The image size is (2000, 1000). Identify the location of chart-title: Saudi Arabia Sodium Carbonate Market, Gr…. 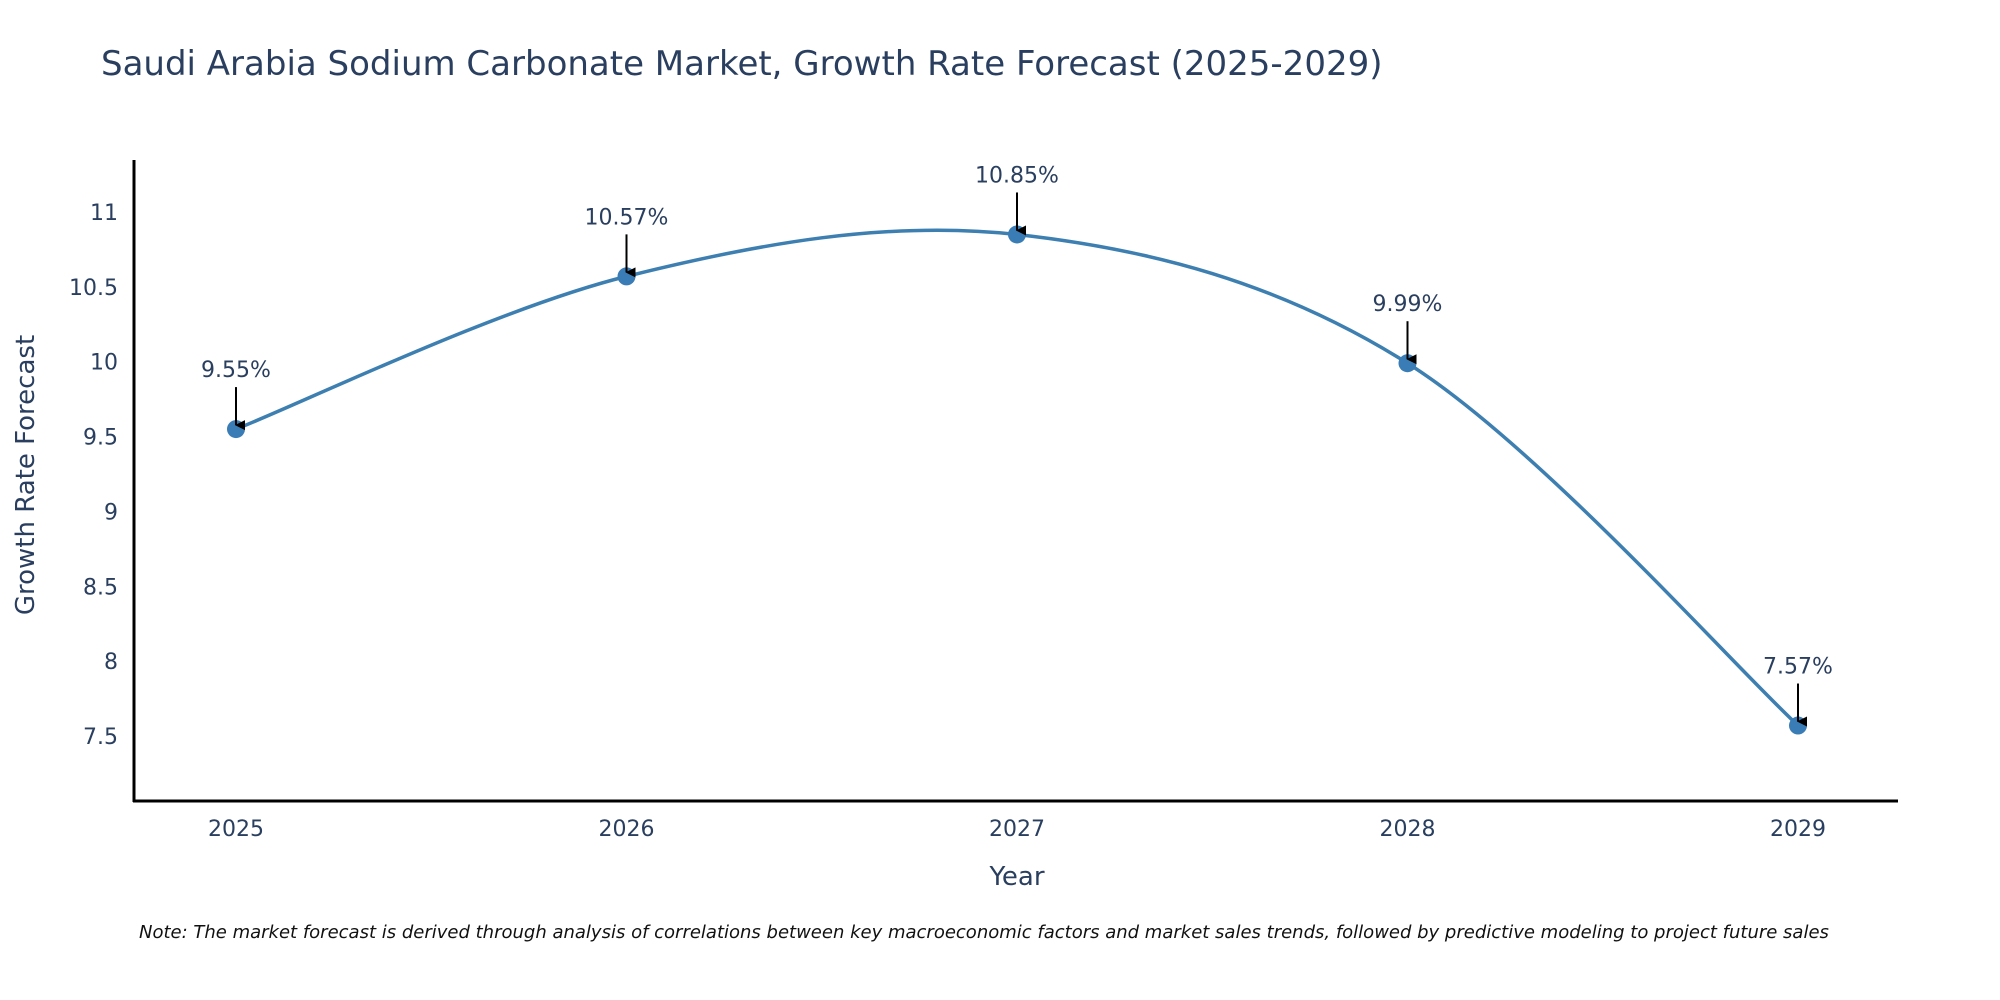
(742, 64).